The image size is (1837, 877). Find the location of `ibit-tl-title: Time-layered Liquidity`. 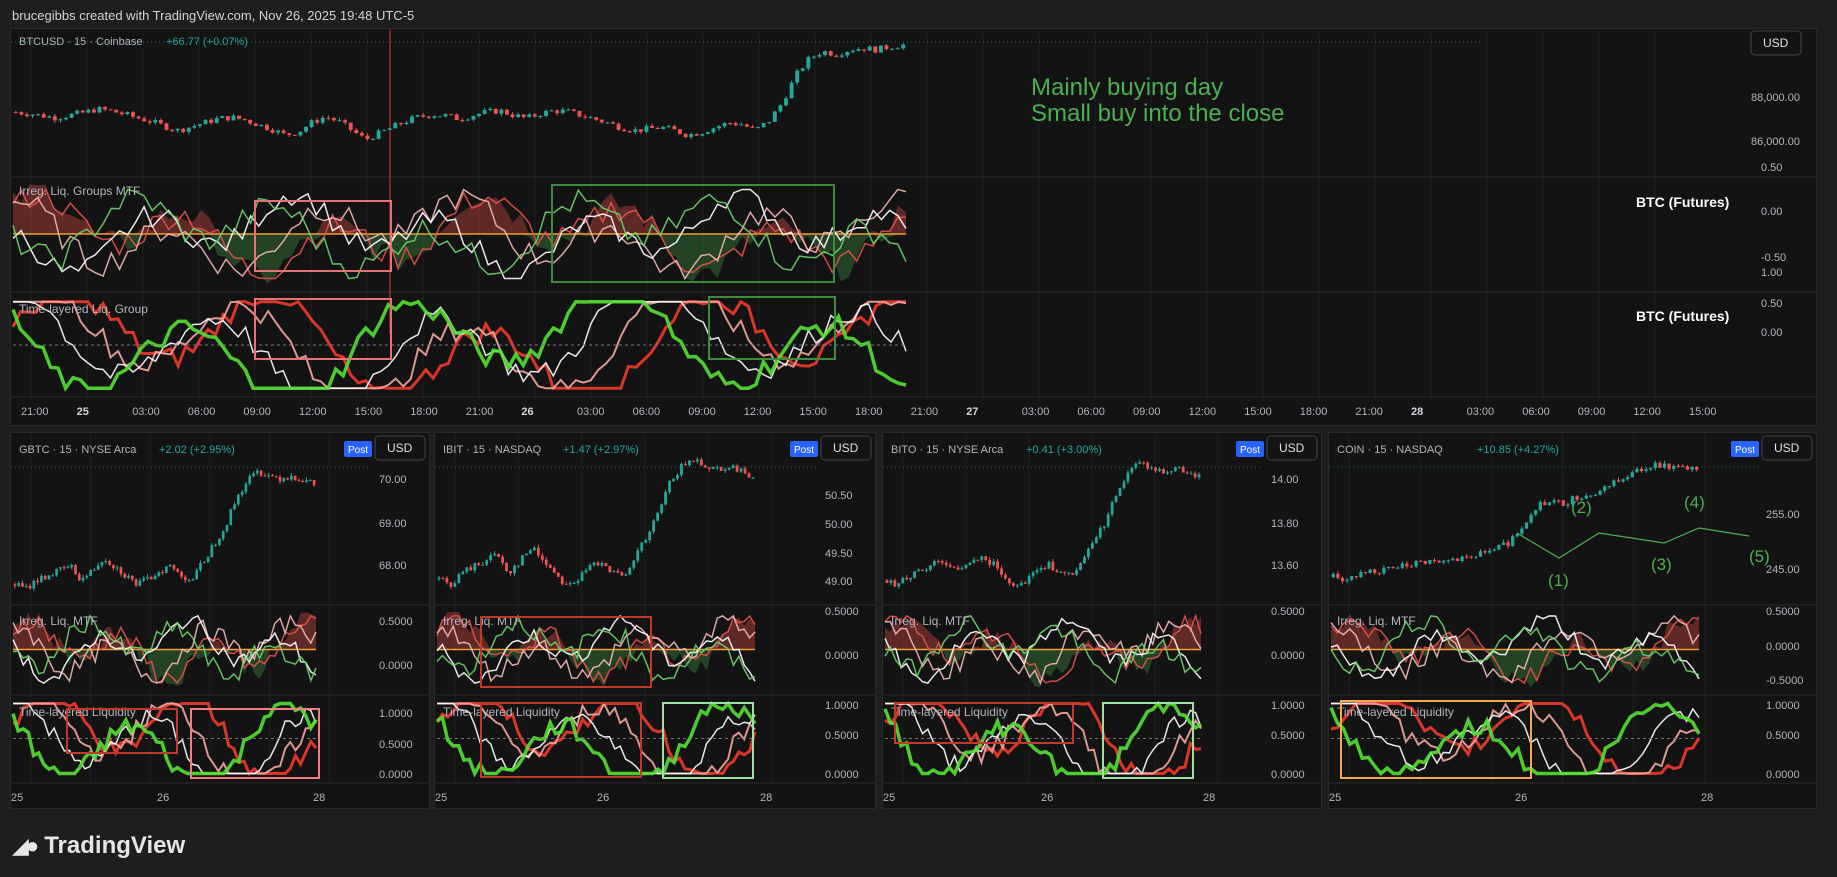

ibit-tl-title: Time-layered Liquidity is located at coordinates (501, 712).